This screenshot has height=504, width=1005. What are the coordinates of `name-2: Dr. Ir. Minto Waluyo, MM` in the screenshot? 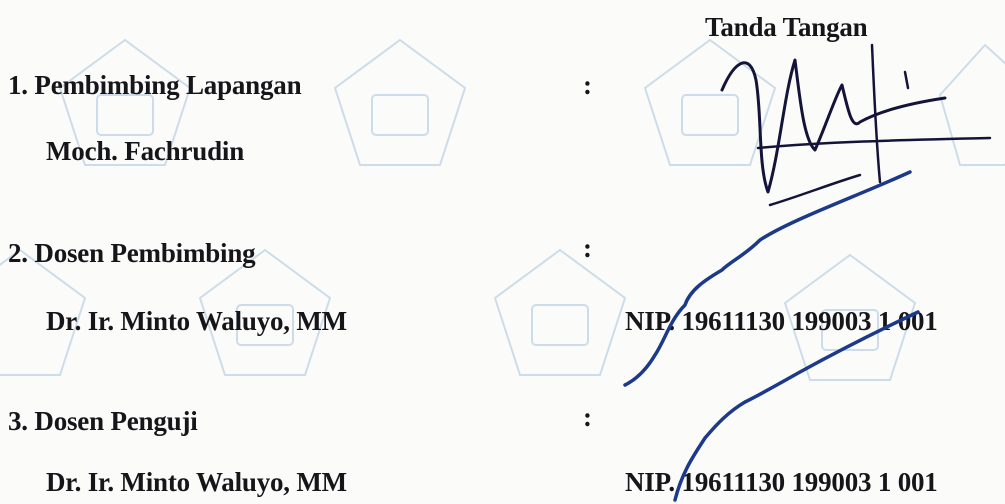 It's located at (196, 321).